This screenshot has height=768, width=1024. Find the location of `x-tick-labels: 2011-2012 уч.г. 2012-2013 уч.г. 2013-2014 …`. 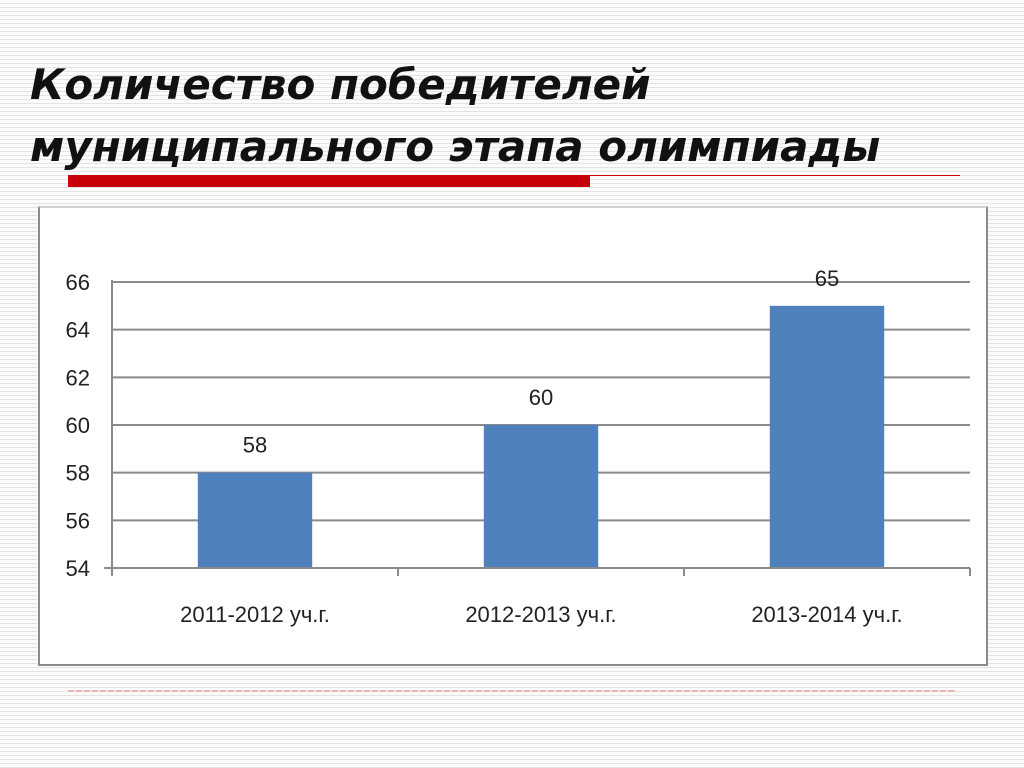

x-tick-labels: 2011-2012 уч.г. 2012-2013 уч.г. 2013-2014 … is located at coordinates (541, 614).